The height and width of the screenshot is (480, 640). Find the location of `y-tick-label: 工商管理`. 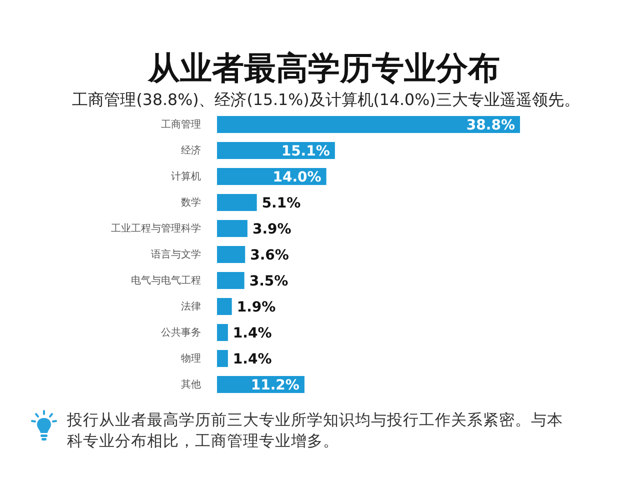

y-tick-label: 工商管理 is located at coordinates (181, 124).